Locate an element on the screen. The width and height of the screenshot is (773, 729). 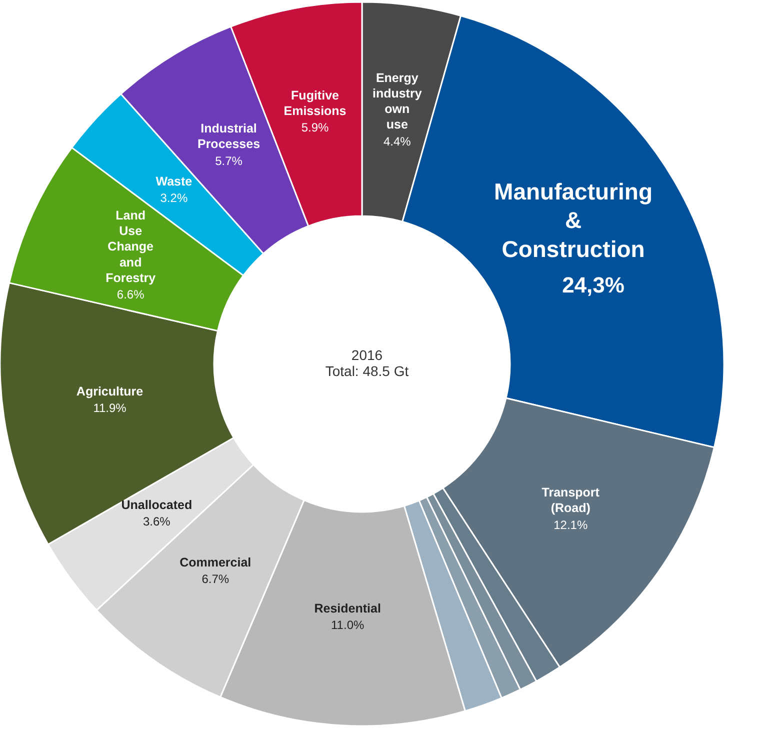
data-label: 24,3% is located at coordinates (593, 285).